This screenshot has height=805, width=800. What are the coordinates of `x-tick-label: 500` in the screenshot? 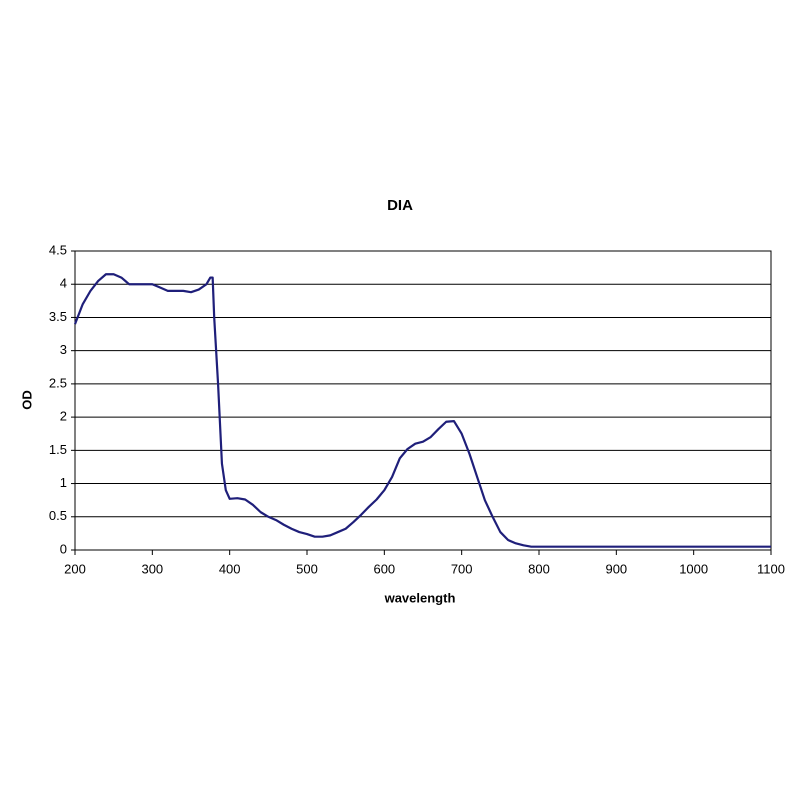 It's located at (307, 568).